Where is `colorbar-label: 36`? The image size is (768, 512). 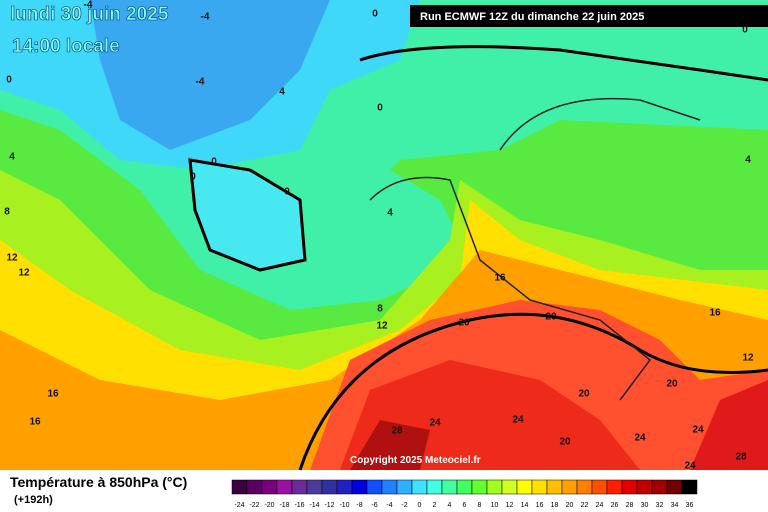 colorbar-label: 36 is located at coordinates (690, 505).